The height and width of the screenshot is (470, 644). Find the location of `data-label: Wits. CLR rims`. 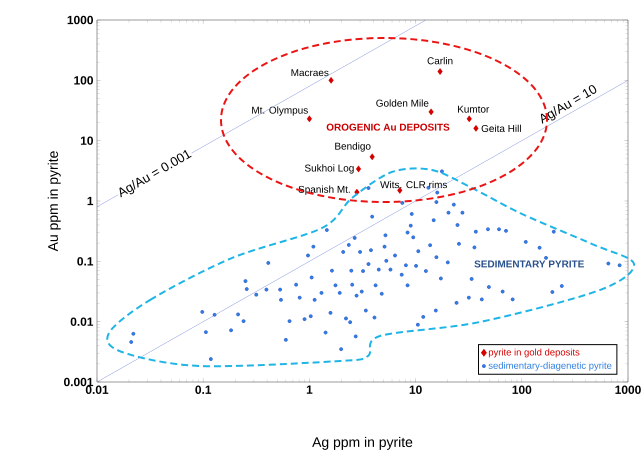

data-label: Wits. CLR rims is located at coordinates (414, 184).